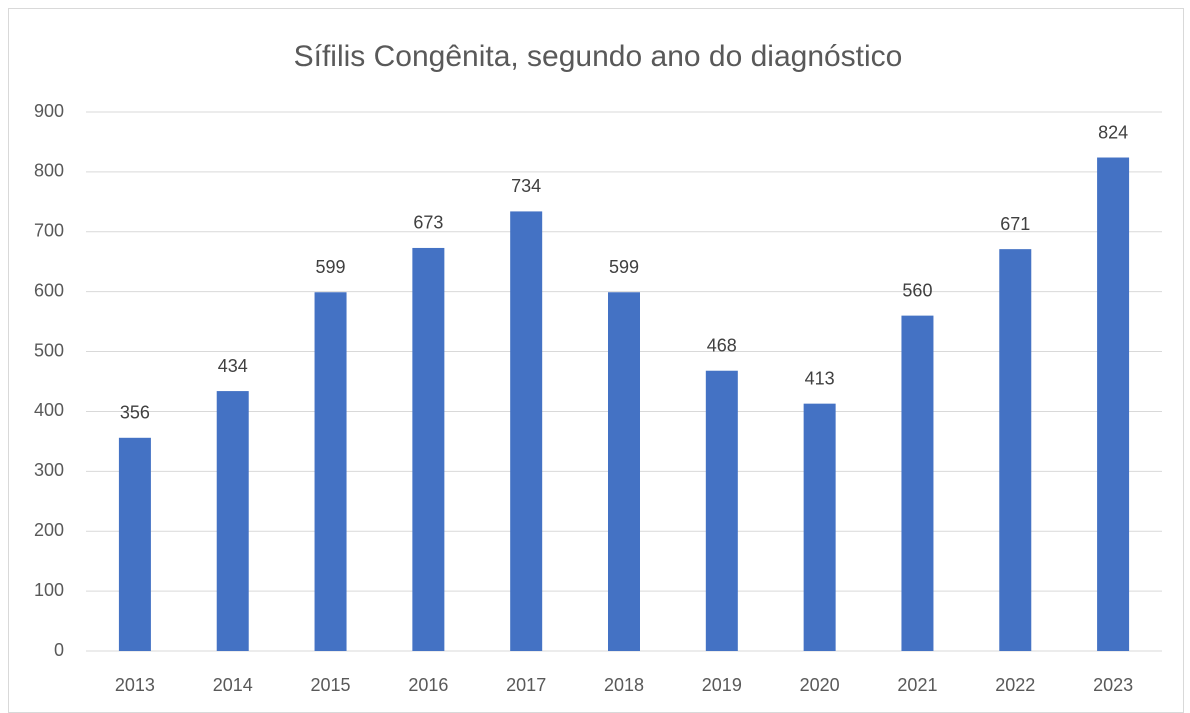  I want to click on y-tick-label: 900, so click(49, 111).